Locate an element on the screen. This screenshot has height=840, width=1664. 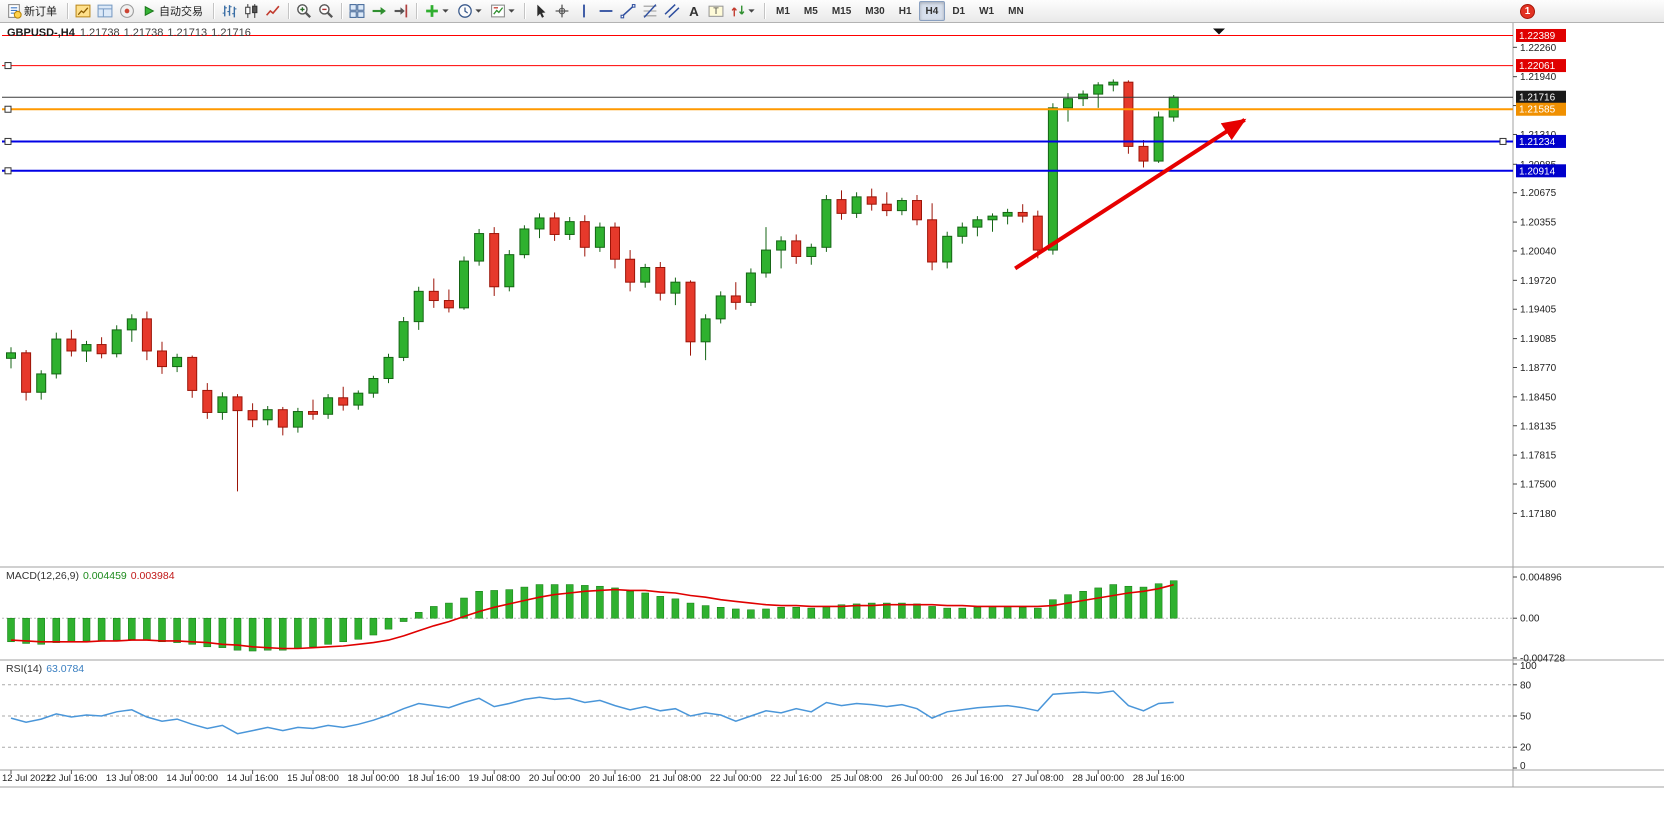
svg-text: A is located at coordinates (694, 11).